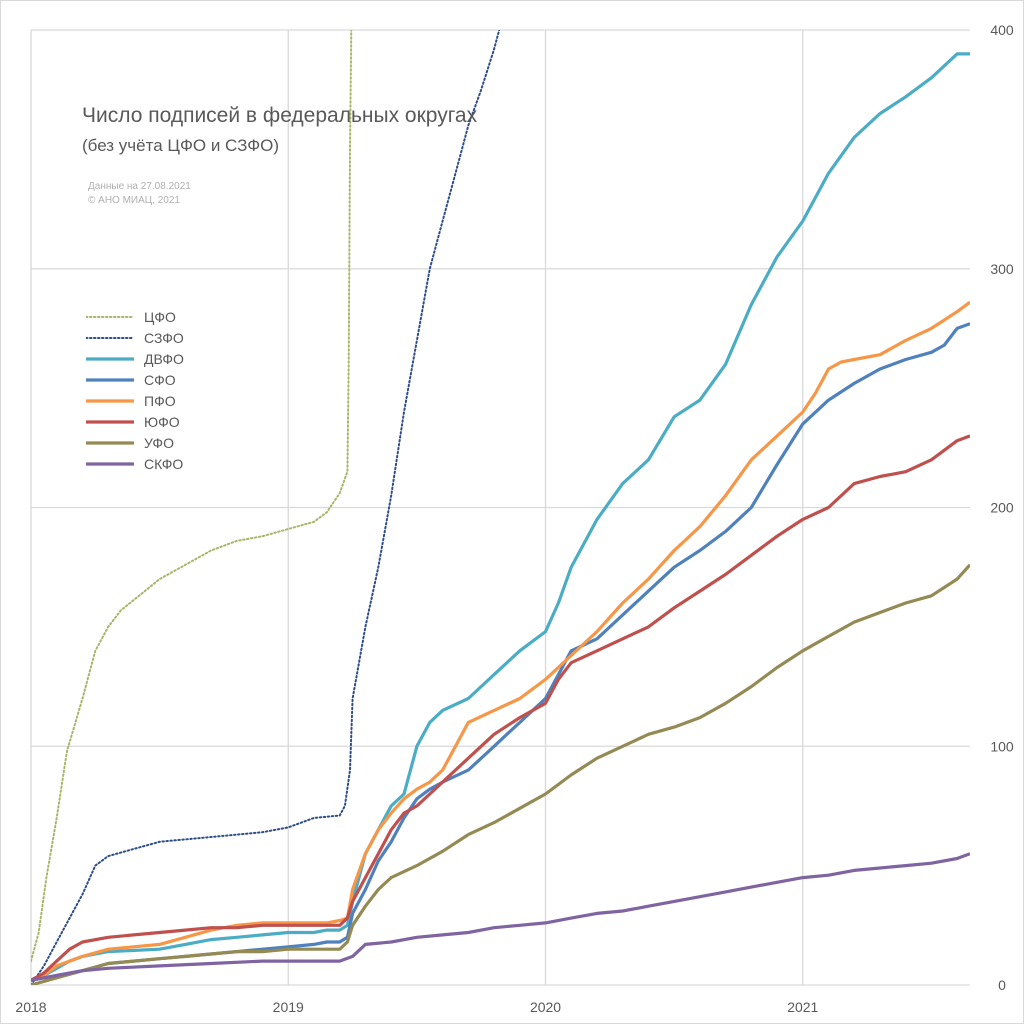 The width and height of the screenshot is (1024, 1024). I want to click on data-date-note: Данные на 27.08.2021, so click(139, 186).